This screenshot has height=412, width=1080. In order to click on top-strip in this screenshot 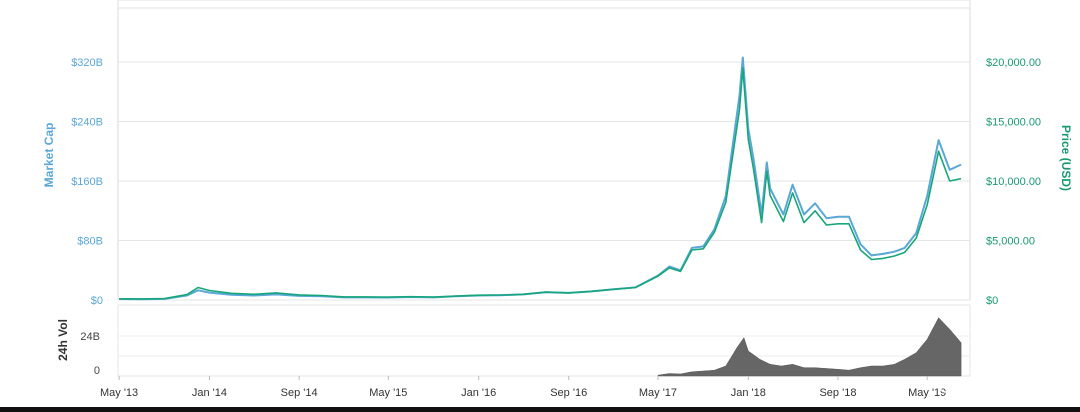, I will do `click(544, 4)`.